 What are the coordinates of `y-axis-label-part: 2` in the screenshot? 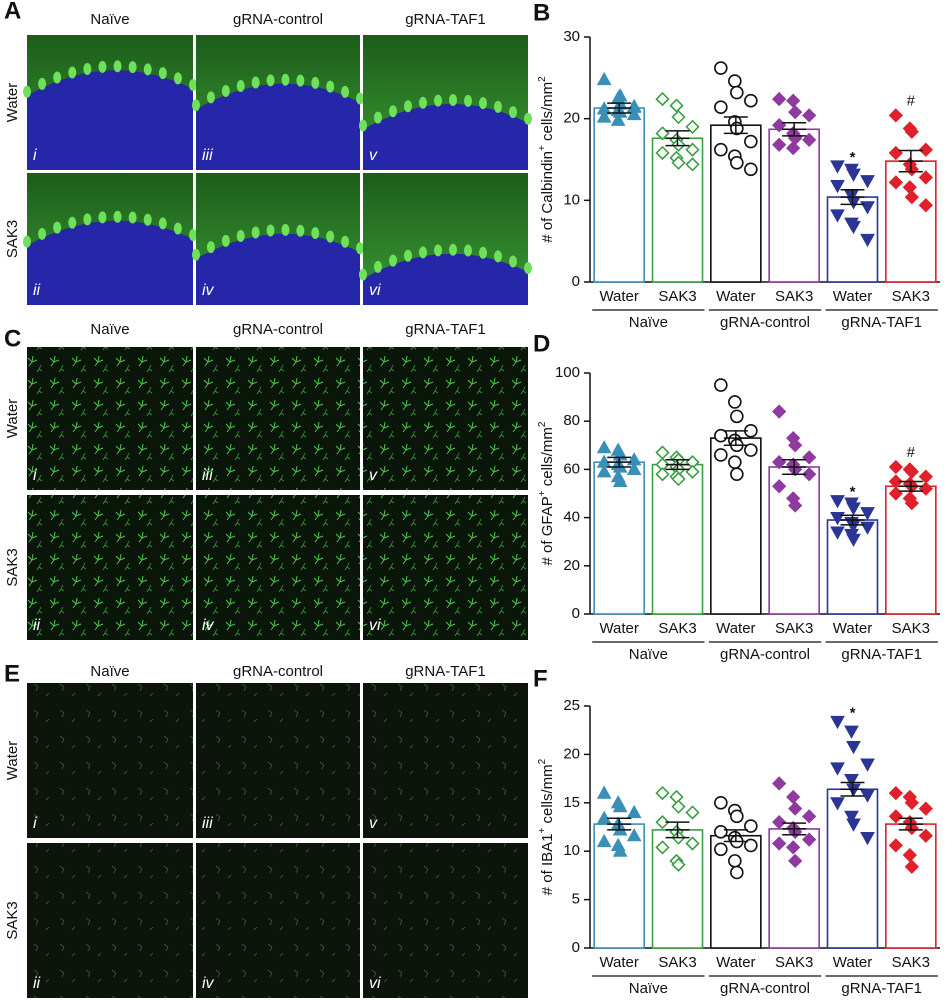 It's located at (542, 79).